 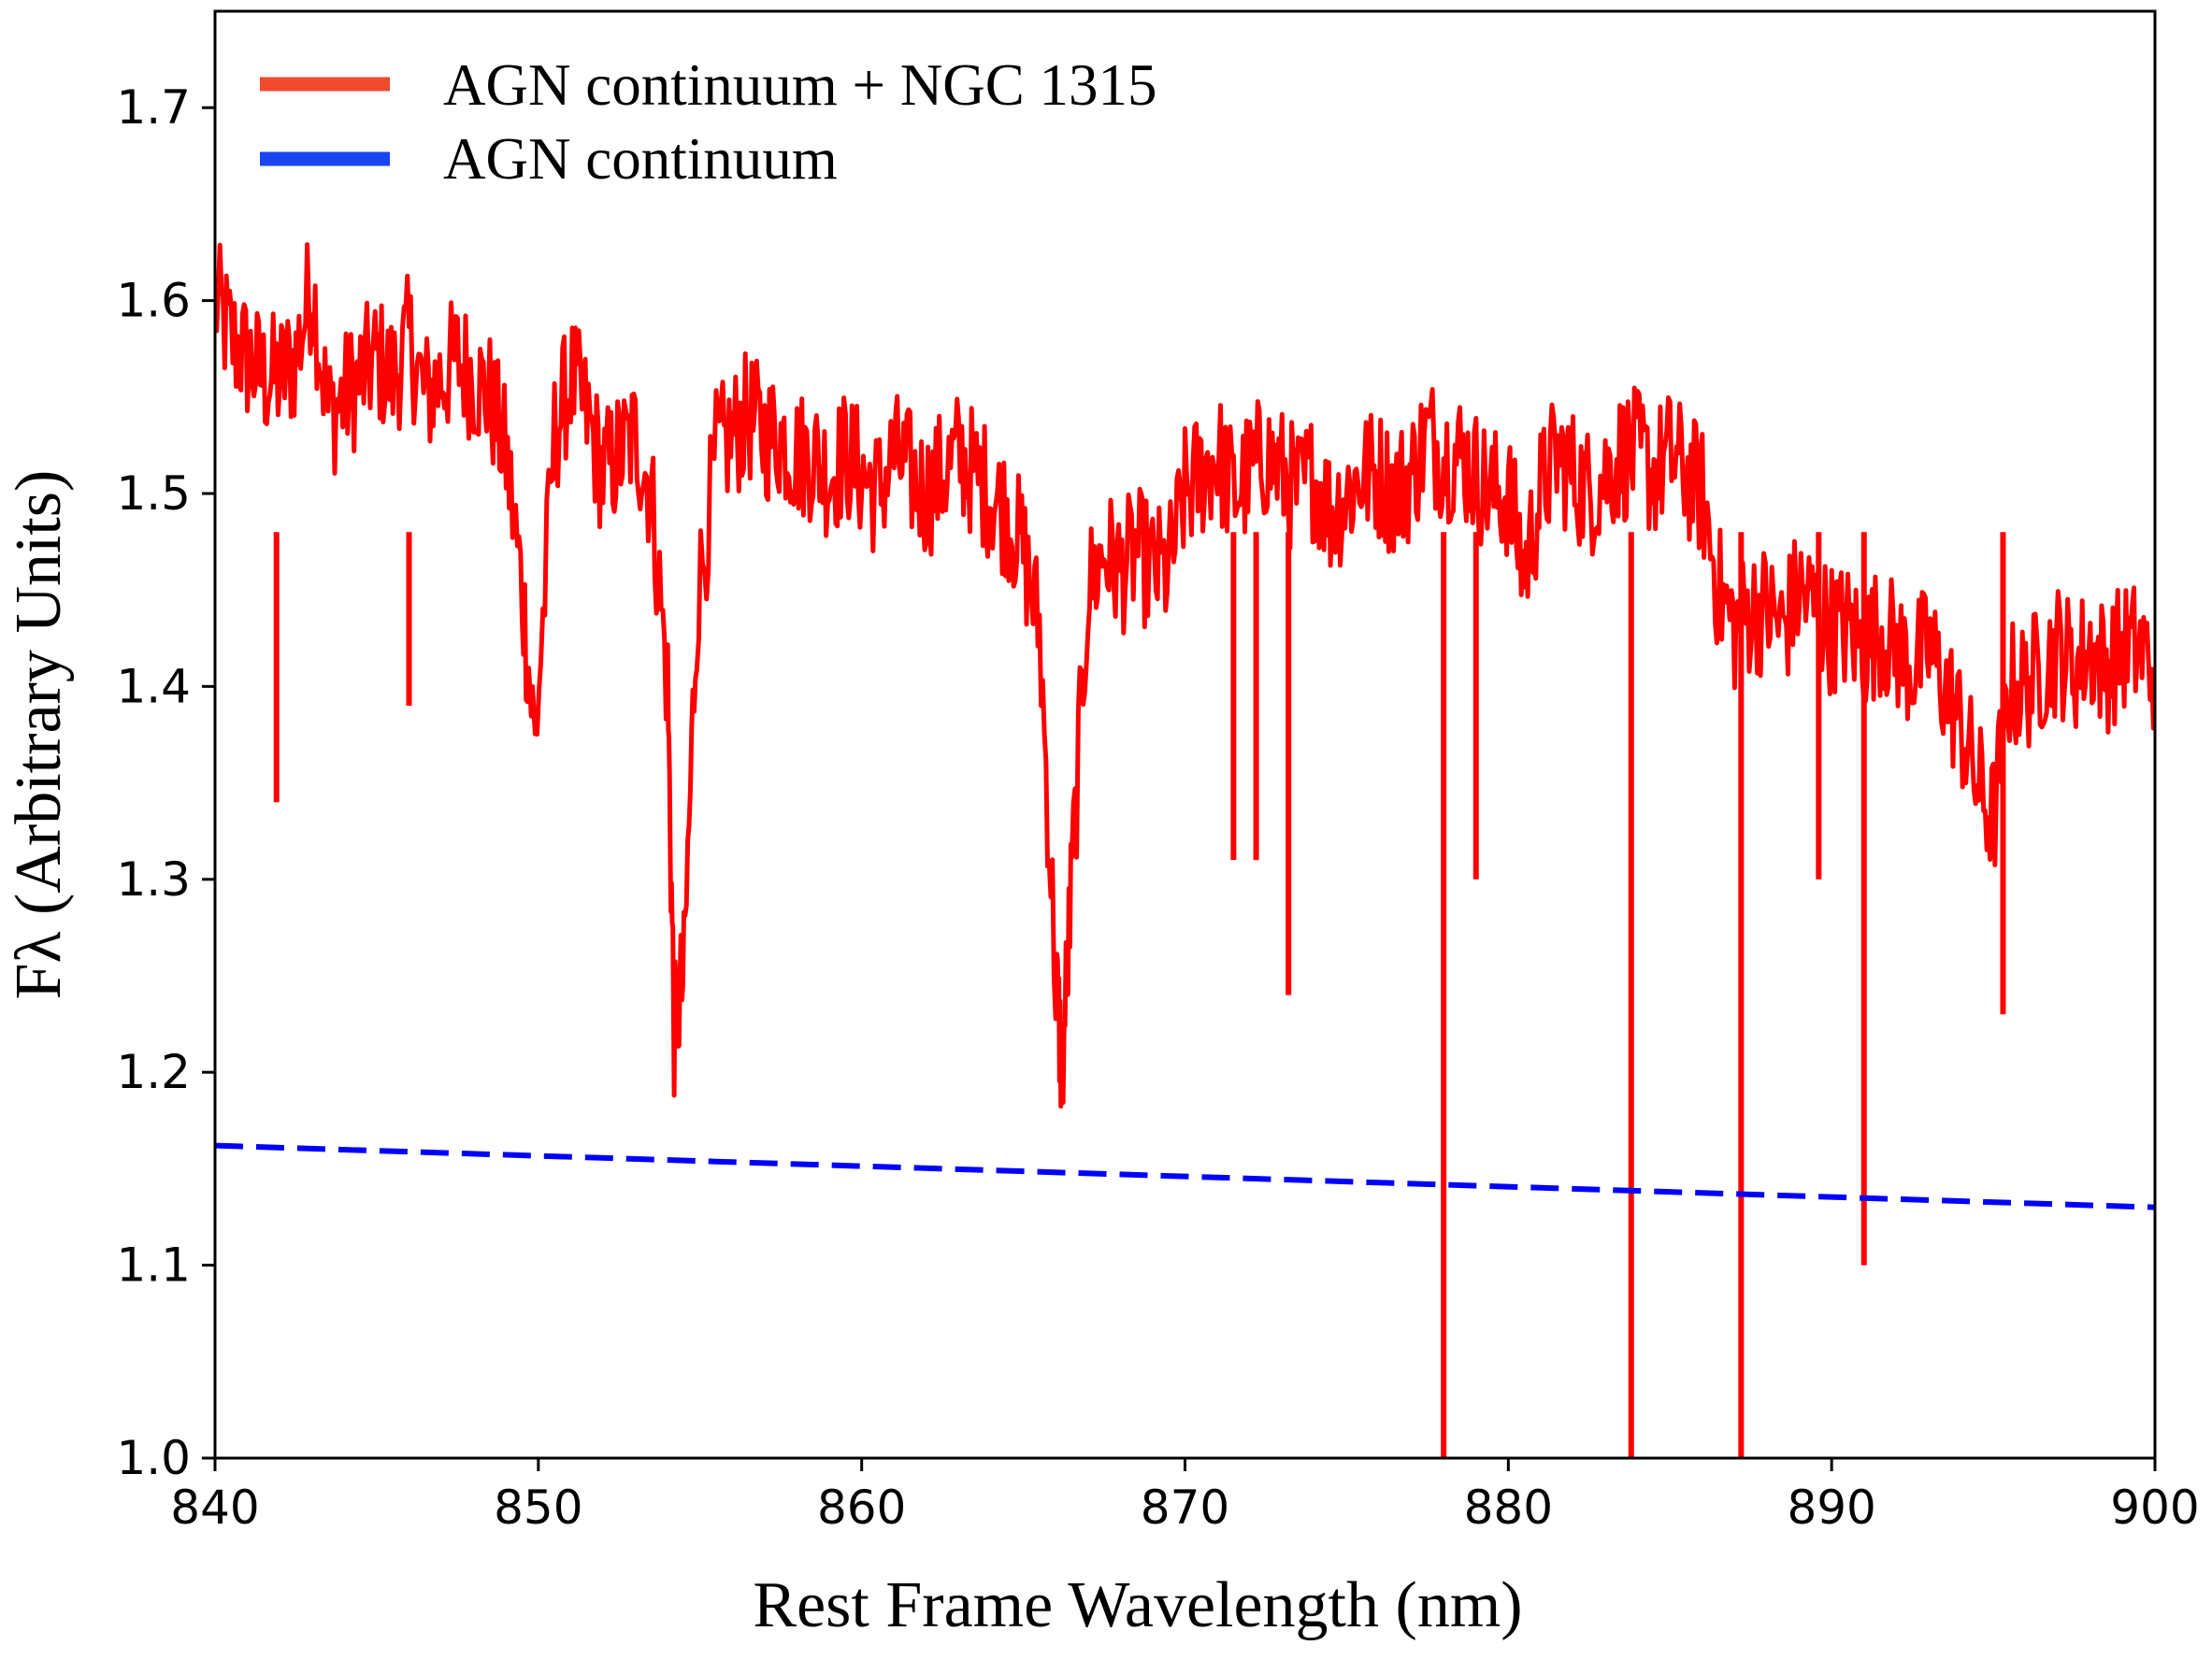 I want to click on y-tick-label: 1.3, so click(x=153, y=879).